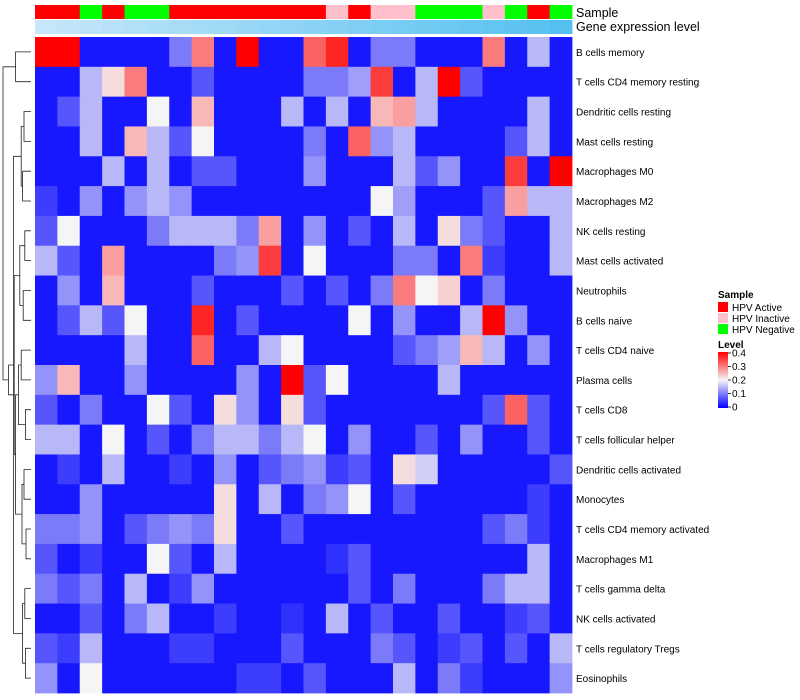  I want to click on dendrogram-branch, so click(27, 245).